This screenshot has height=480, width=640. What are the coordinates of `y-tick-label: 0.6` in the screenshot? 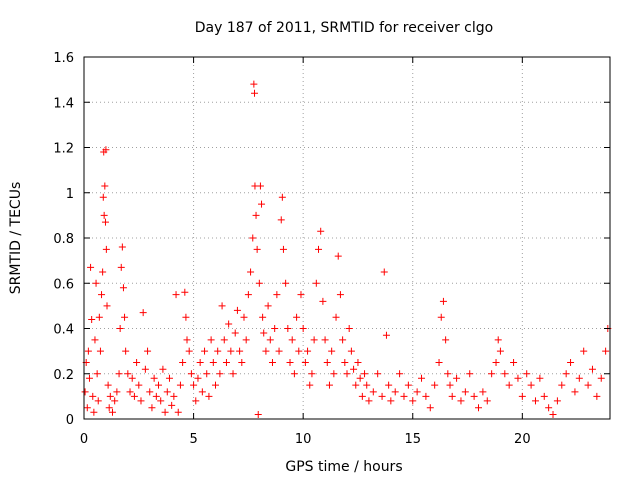 It's located at (63, 284).